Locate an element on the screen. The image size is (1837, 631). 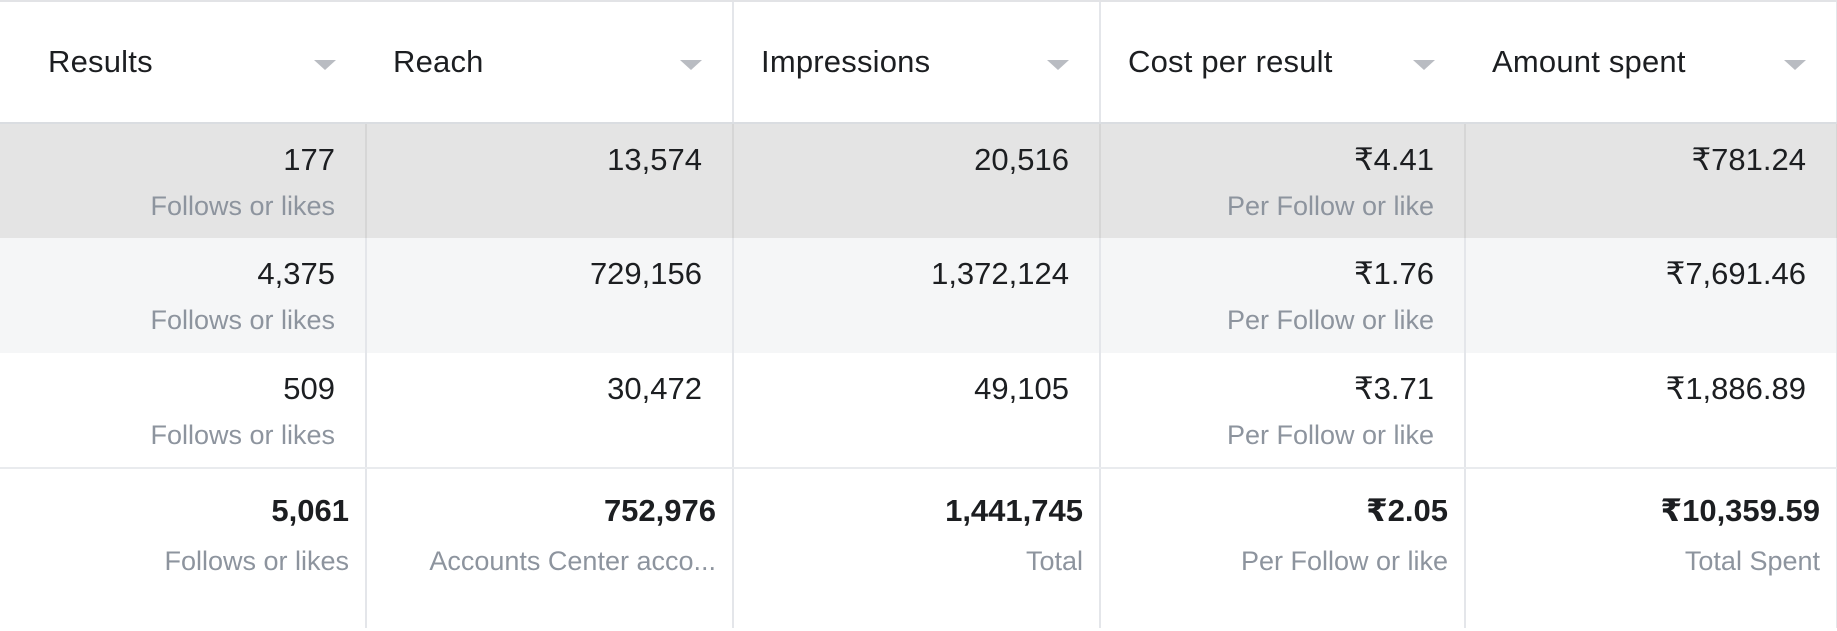
column-header-cost-per-result: Cost per result is located at coordinates (1282, 63).